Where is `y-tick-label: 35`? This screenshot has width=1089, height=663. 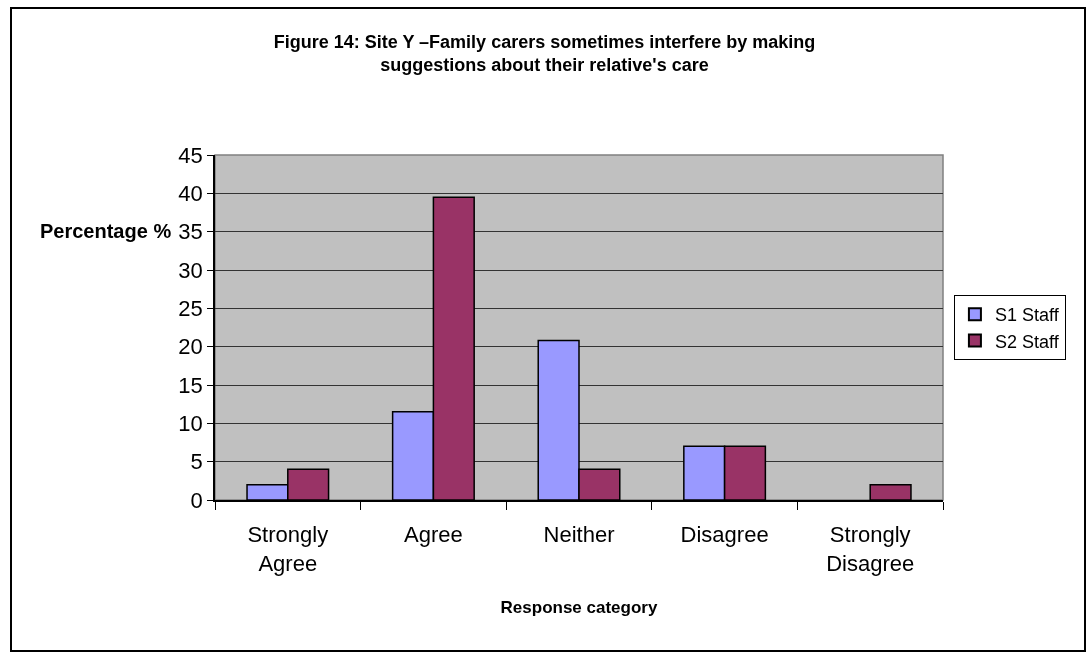
y-tick-label: 35 is located at coordinates (190, 232).